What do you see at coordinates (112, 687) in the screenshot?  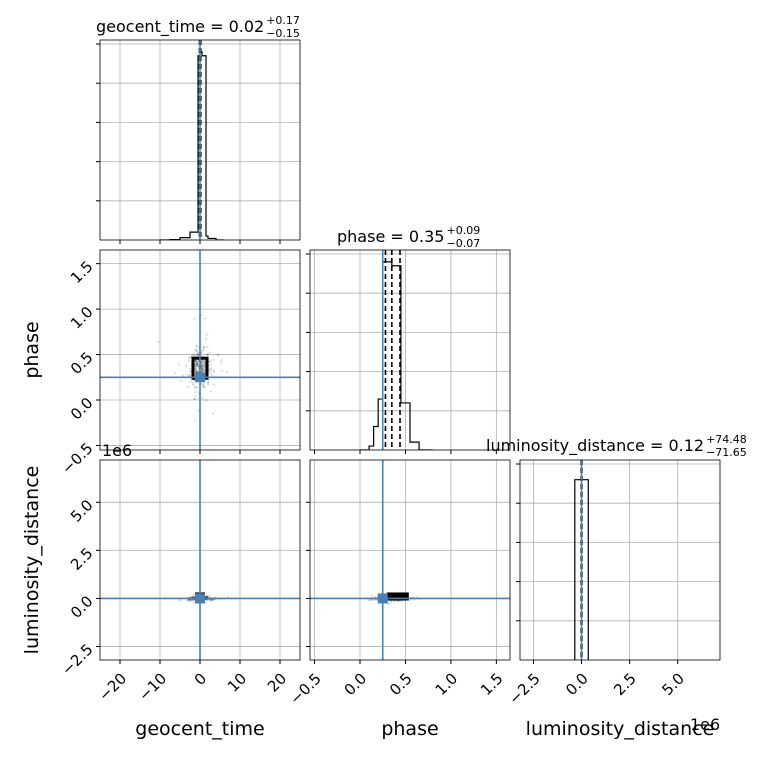 I see `x-tick-label: −20` at bounding box center [112, 687].